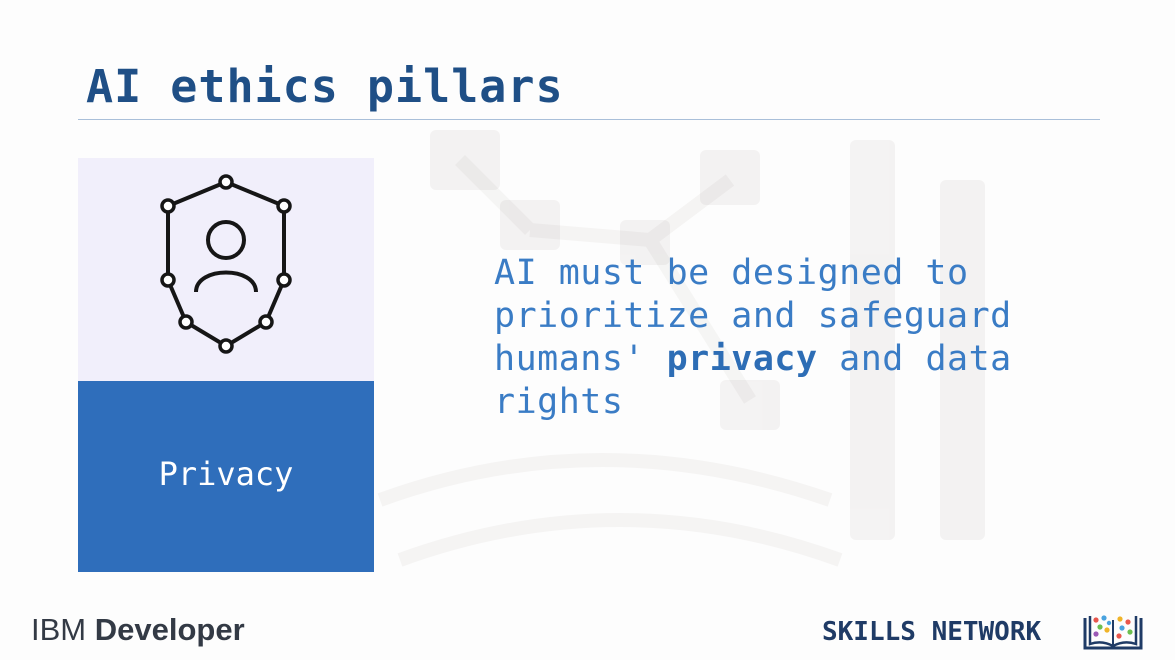  I want to click on statement-text: and data, so click(914, 359).